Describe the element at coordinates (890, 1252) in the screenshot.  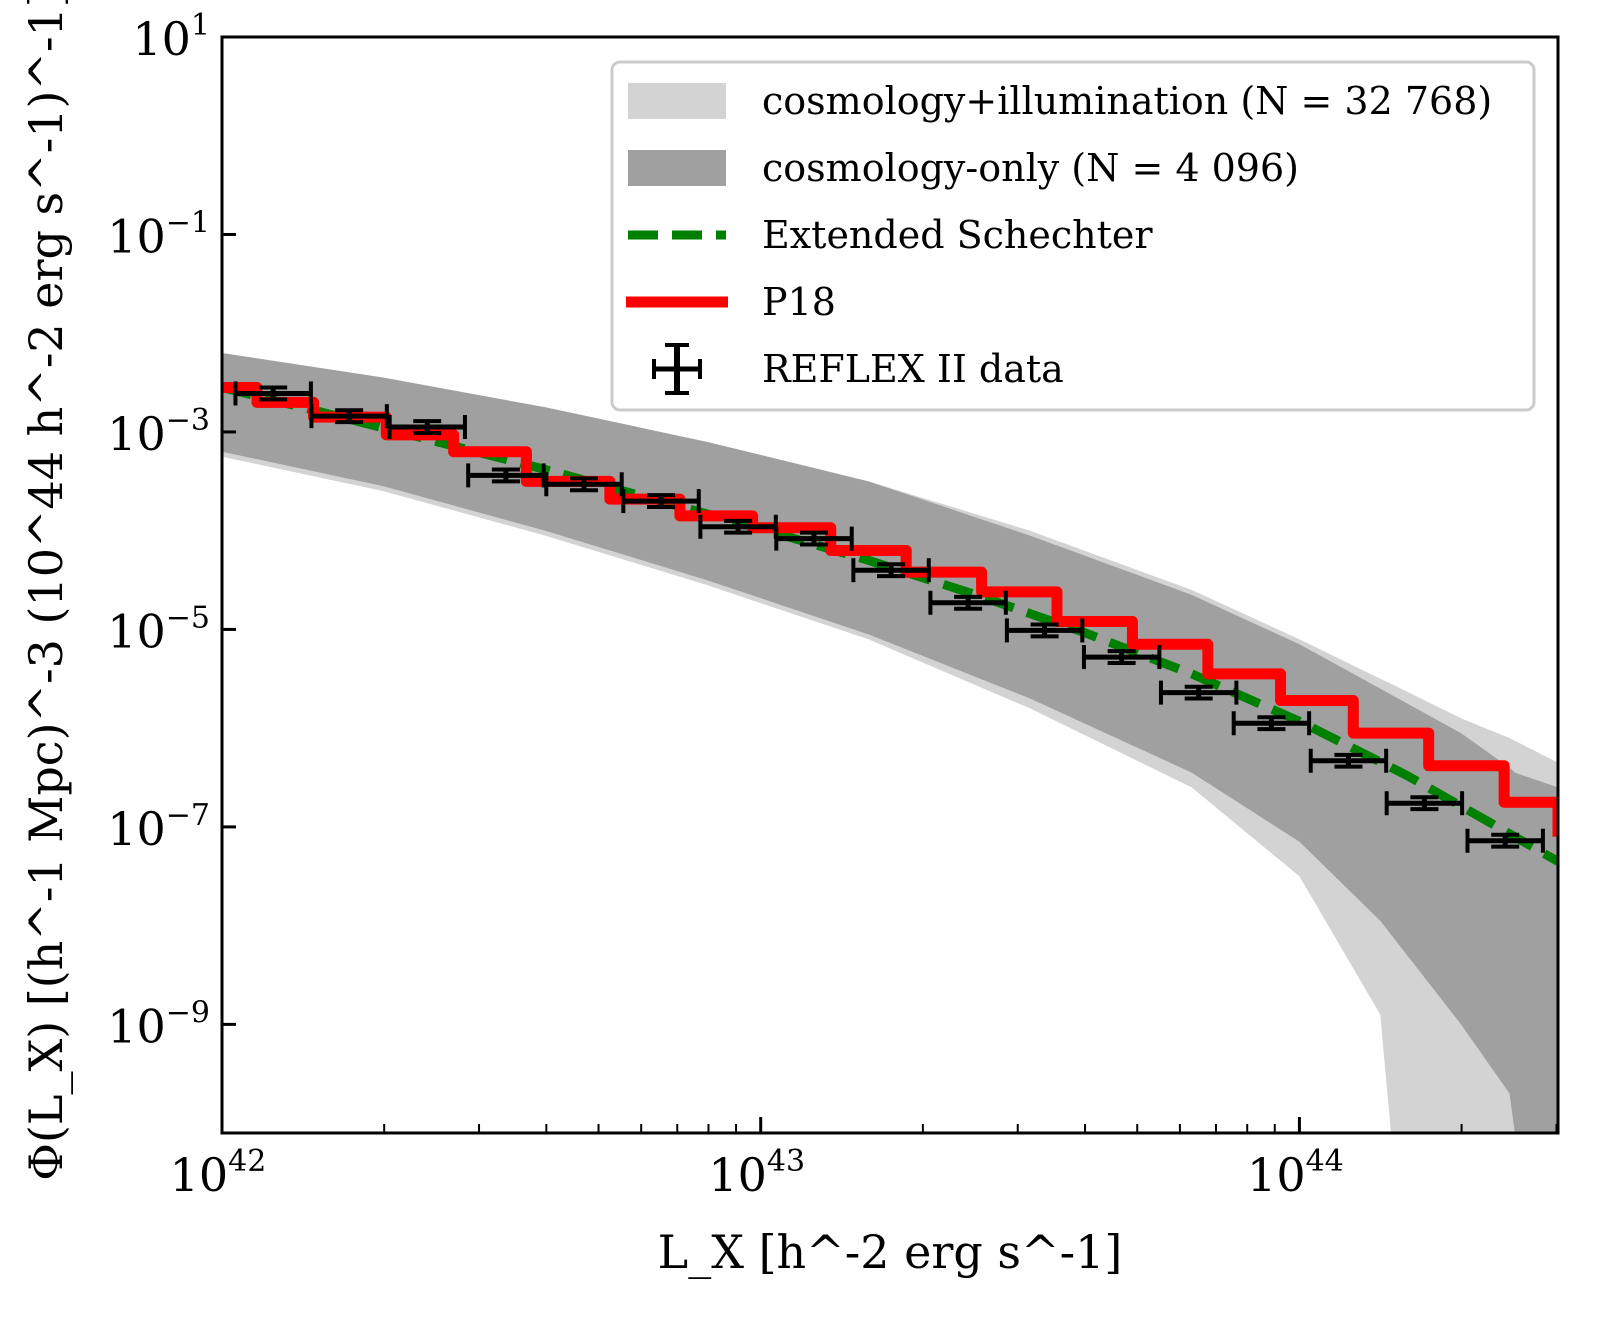
I see `x-axis-label: L_X [h^-2 erg s^-1]` at that location.